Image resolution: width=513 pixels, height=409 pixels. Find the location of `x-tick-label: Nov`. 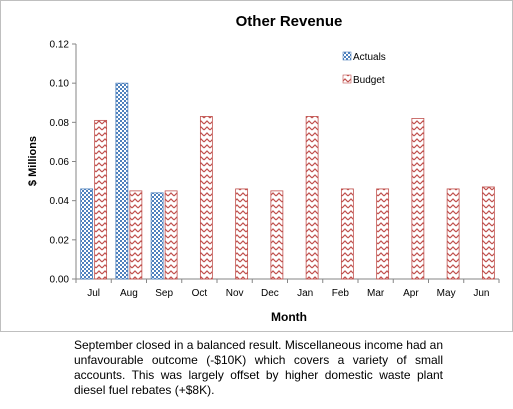

x-tick-label: Nov is located at coordinates (235, 293).